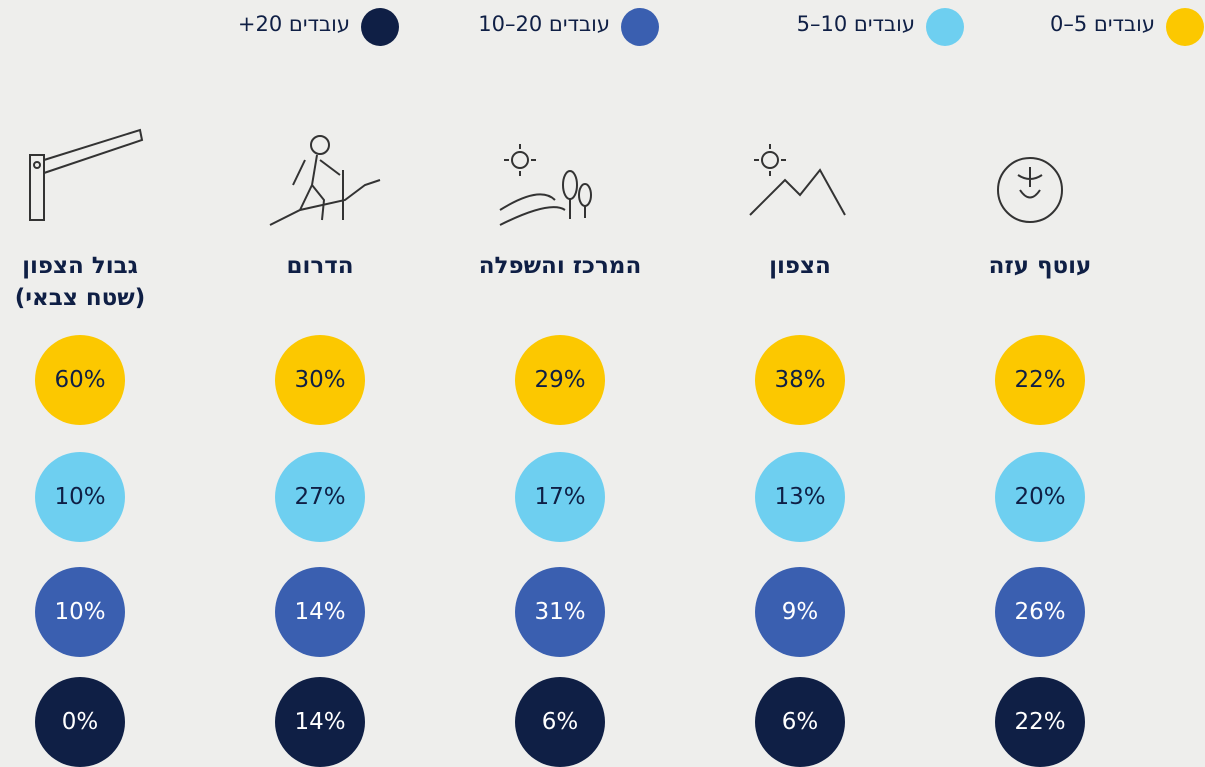 The width and height of the screenshot is (1205, 767). Describe the element at coordinates (86, 174) in the screenshot. I see `icon-barrier` at that location.